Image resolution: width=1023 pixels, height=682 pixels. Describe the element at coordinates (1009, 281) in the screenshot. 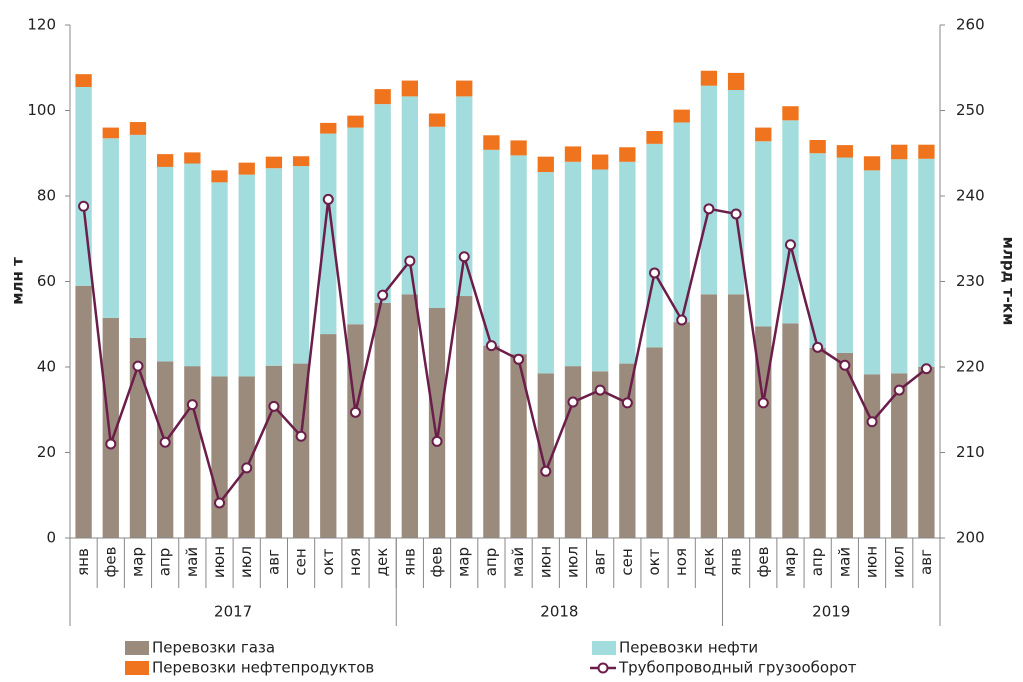

I see `y2-axis-label: млрд т-км` at that location.